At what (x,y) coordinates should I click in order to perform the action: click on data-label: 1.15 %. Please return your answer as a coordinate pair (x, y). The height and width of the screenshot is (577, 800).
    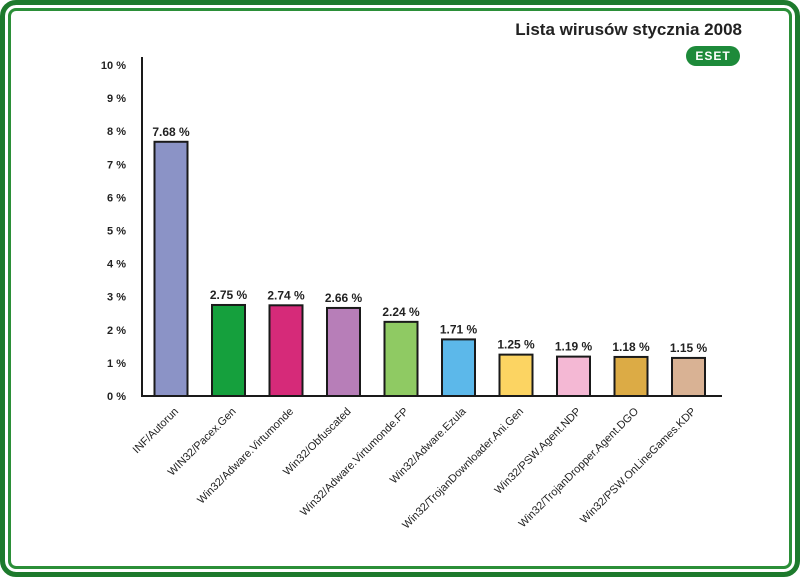
    Looking at the image, I should click on (689, 348).